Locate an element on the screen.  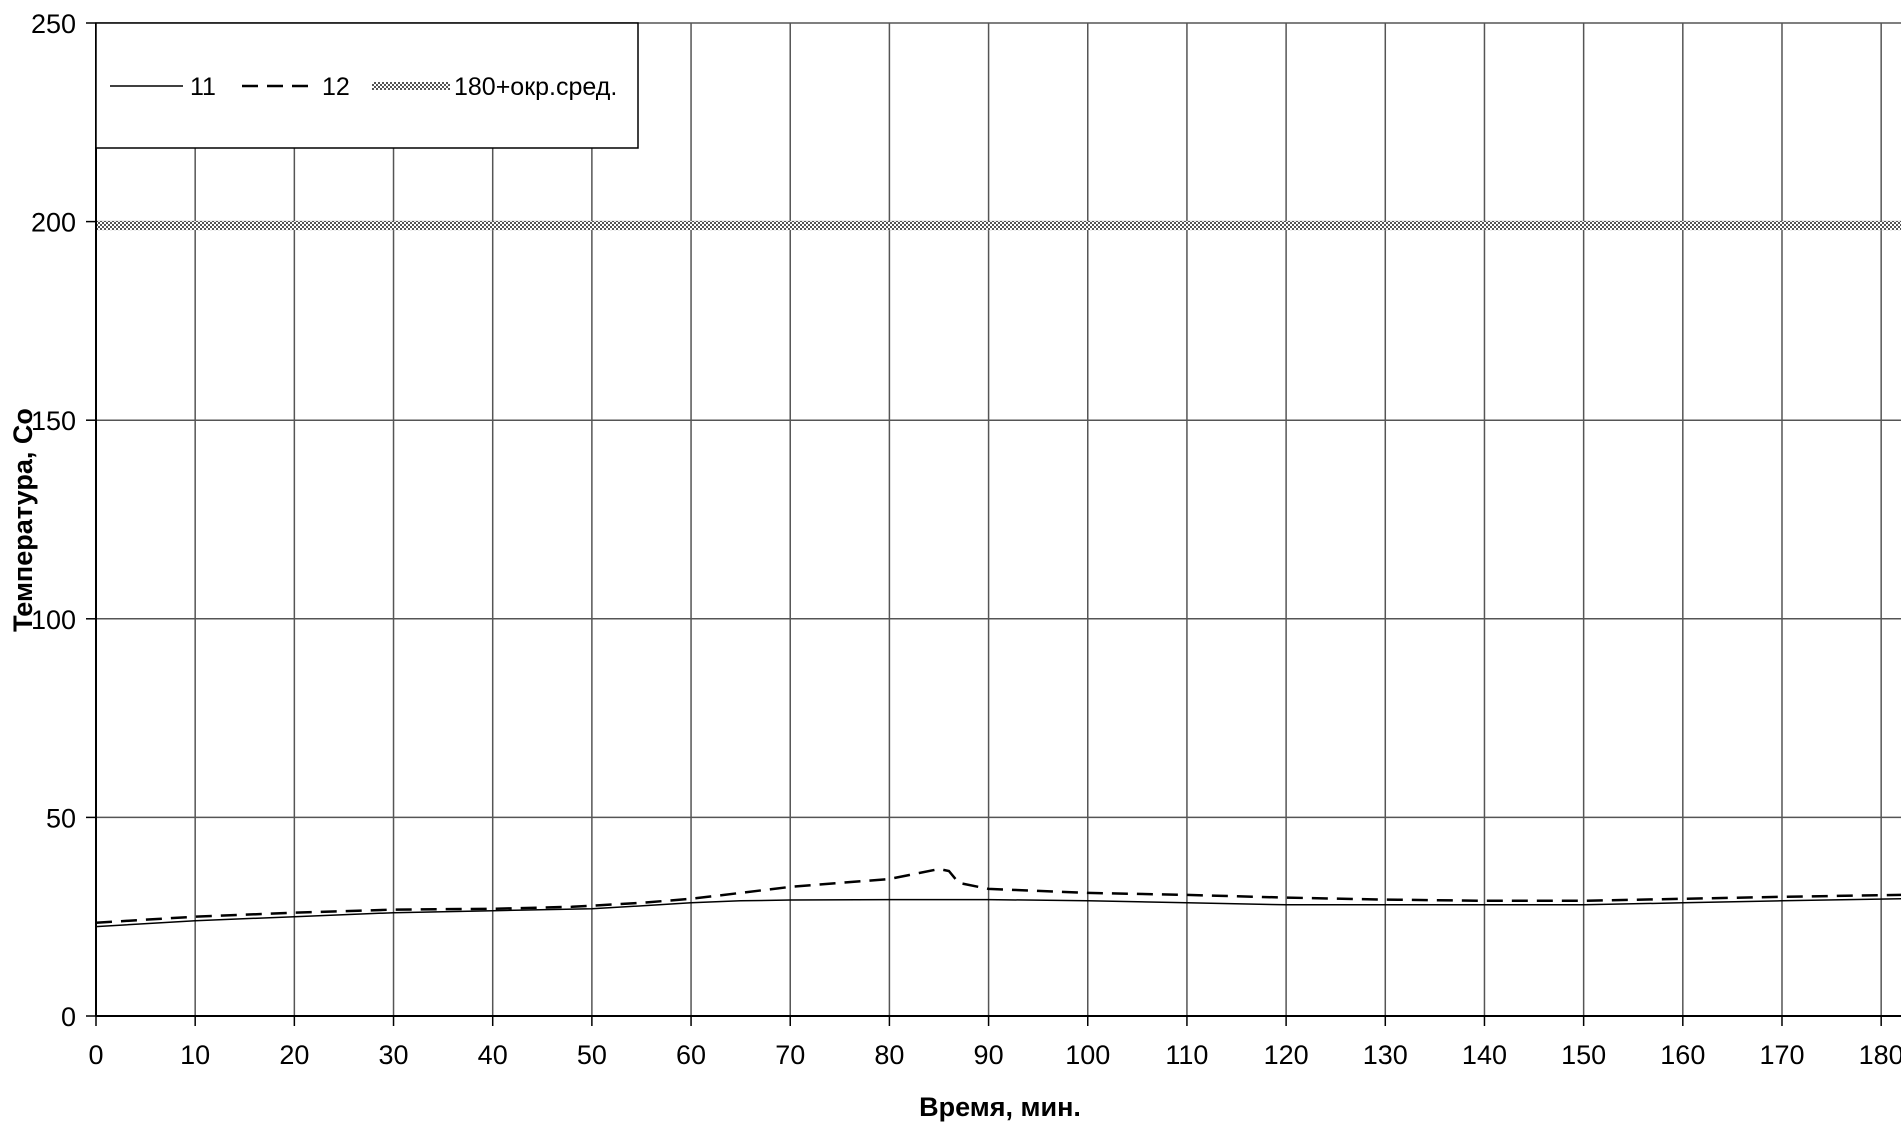
y-tick-label: 150 is located at coordinates (53, 421).